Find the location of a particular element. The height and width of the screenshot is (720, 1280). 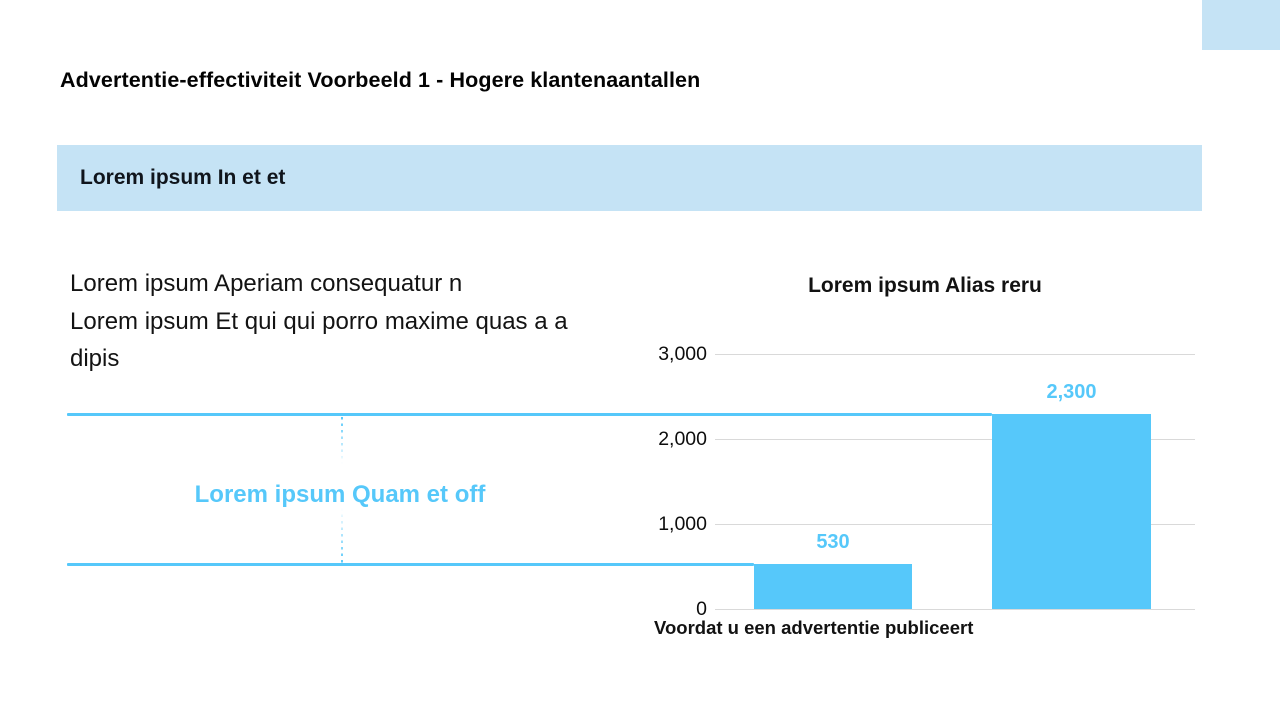

description-line: dipis is located at coordinates (95, 358).